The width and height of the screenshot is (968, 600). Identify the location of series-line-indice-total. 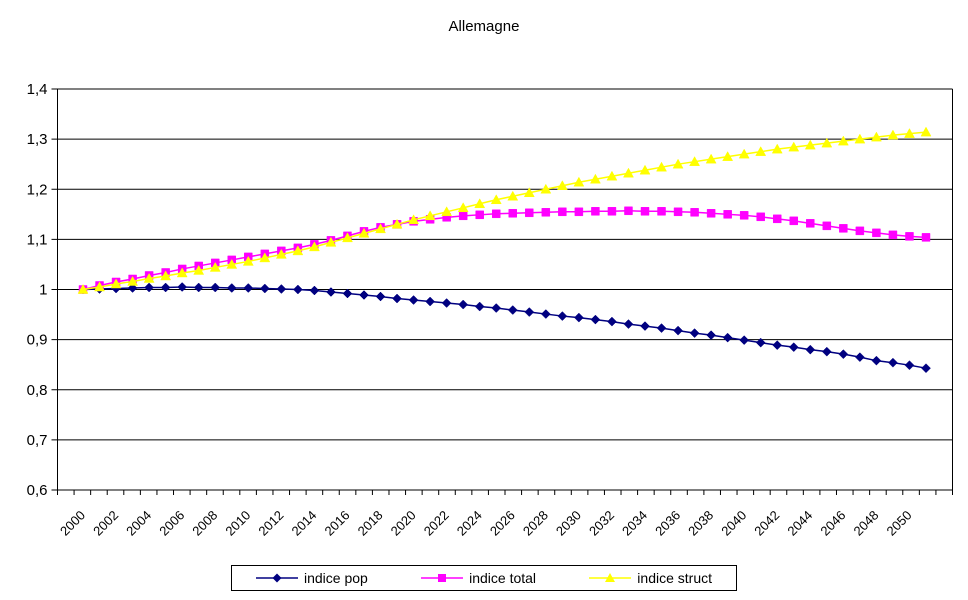
(504, 250).